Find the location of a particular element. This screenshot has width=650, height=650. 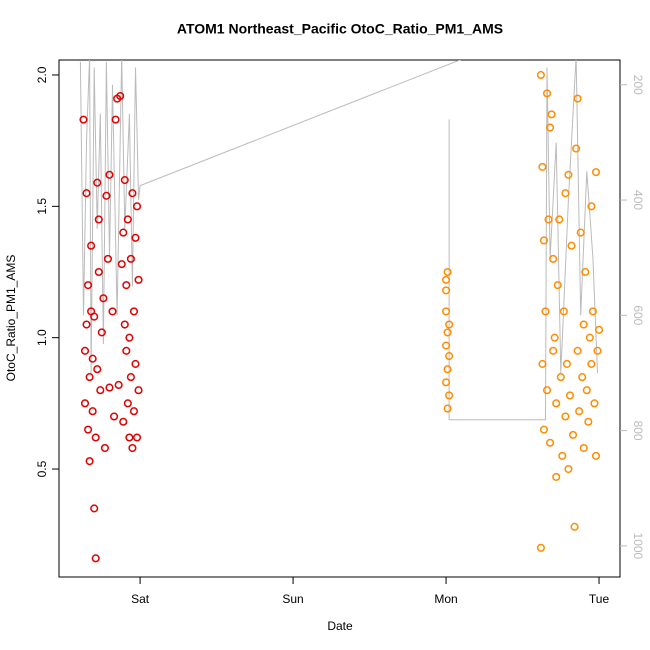

y2-tick-label: 800 is located at coordinates (638, 431).